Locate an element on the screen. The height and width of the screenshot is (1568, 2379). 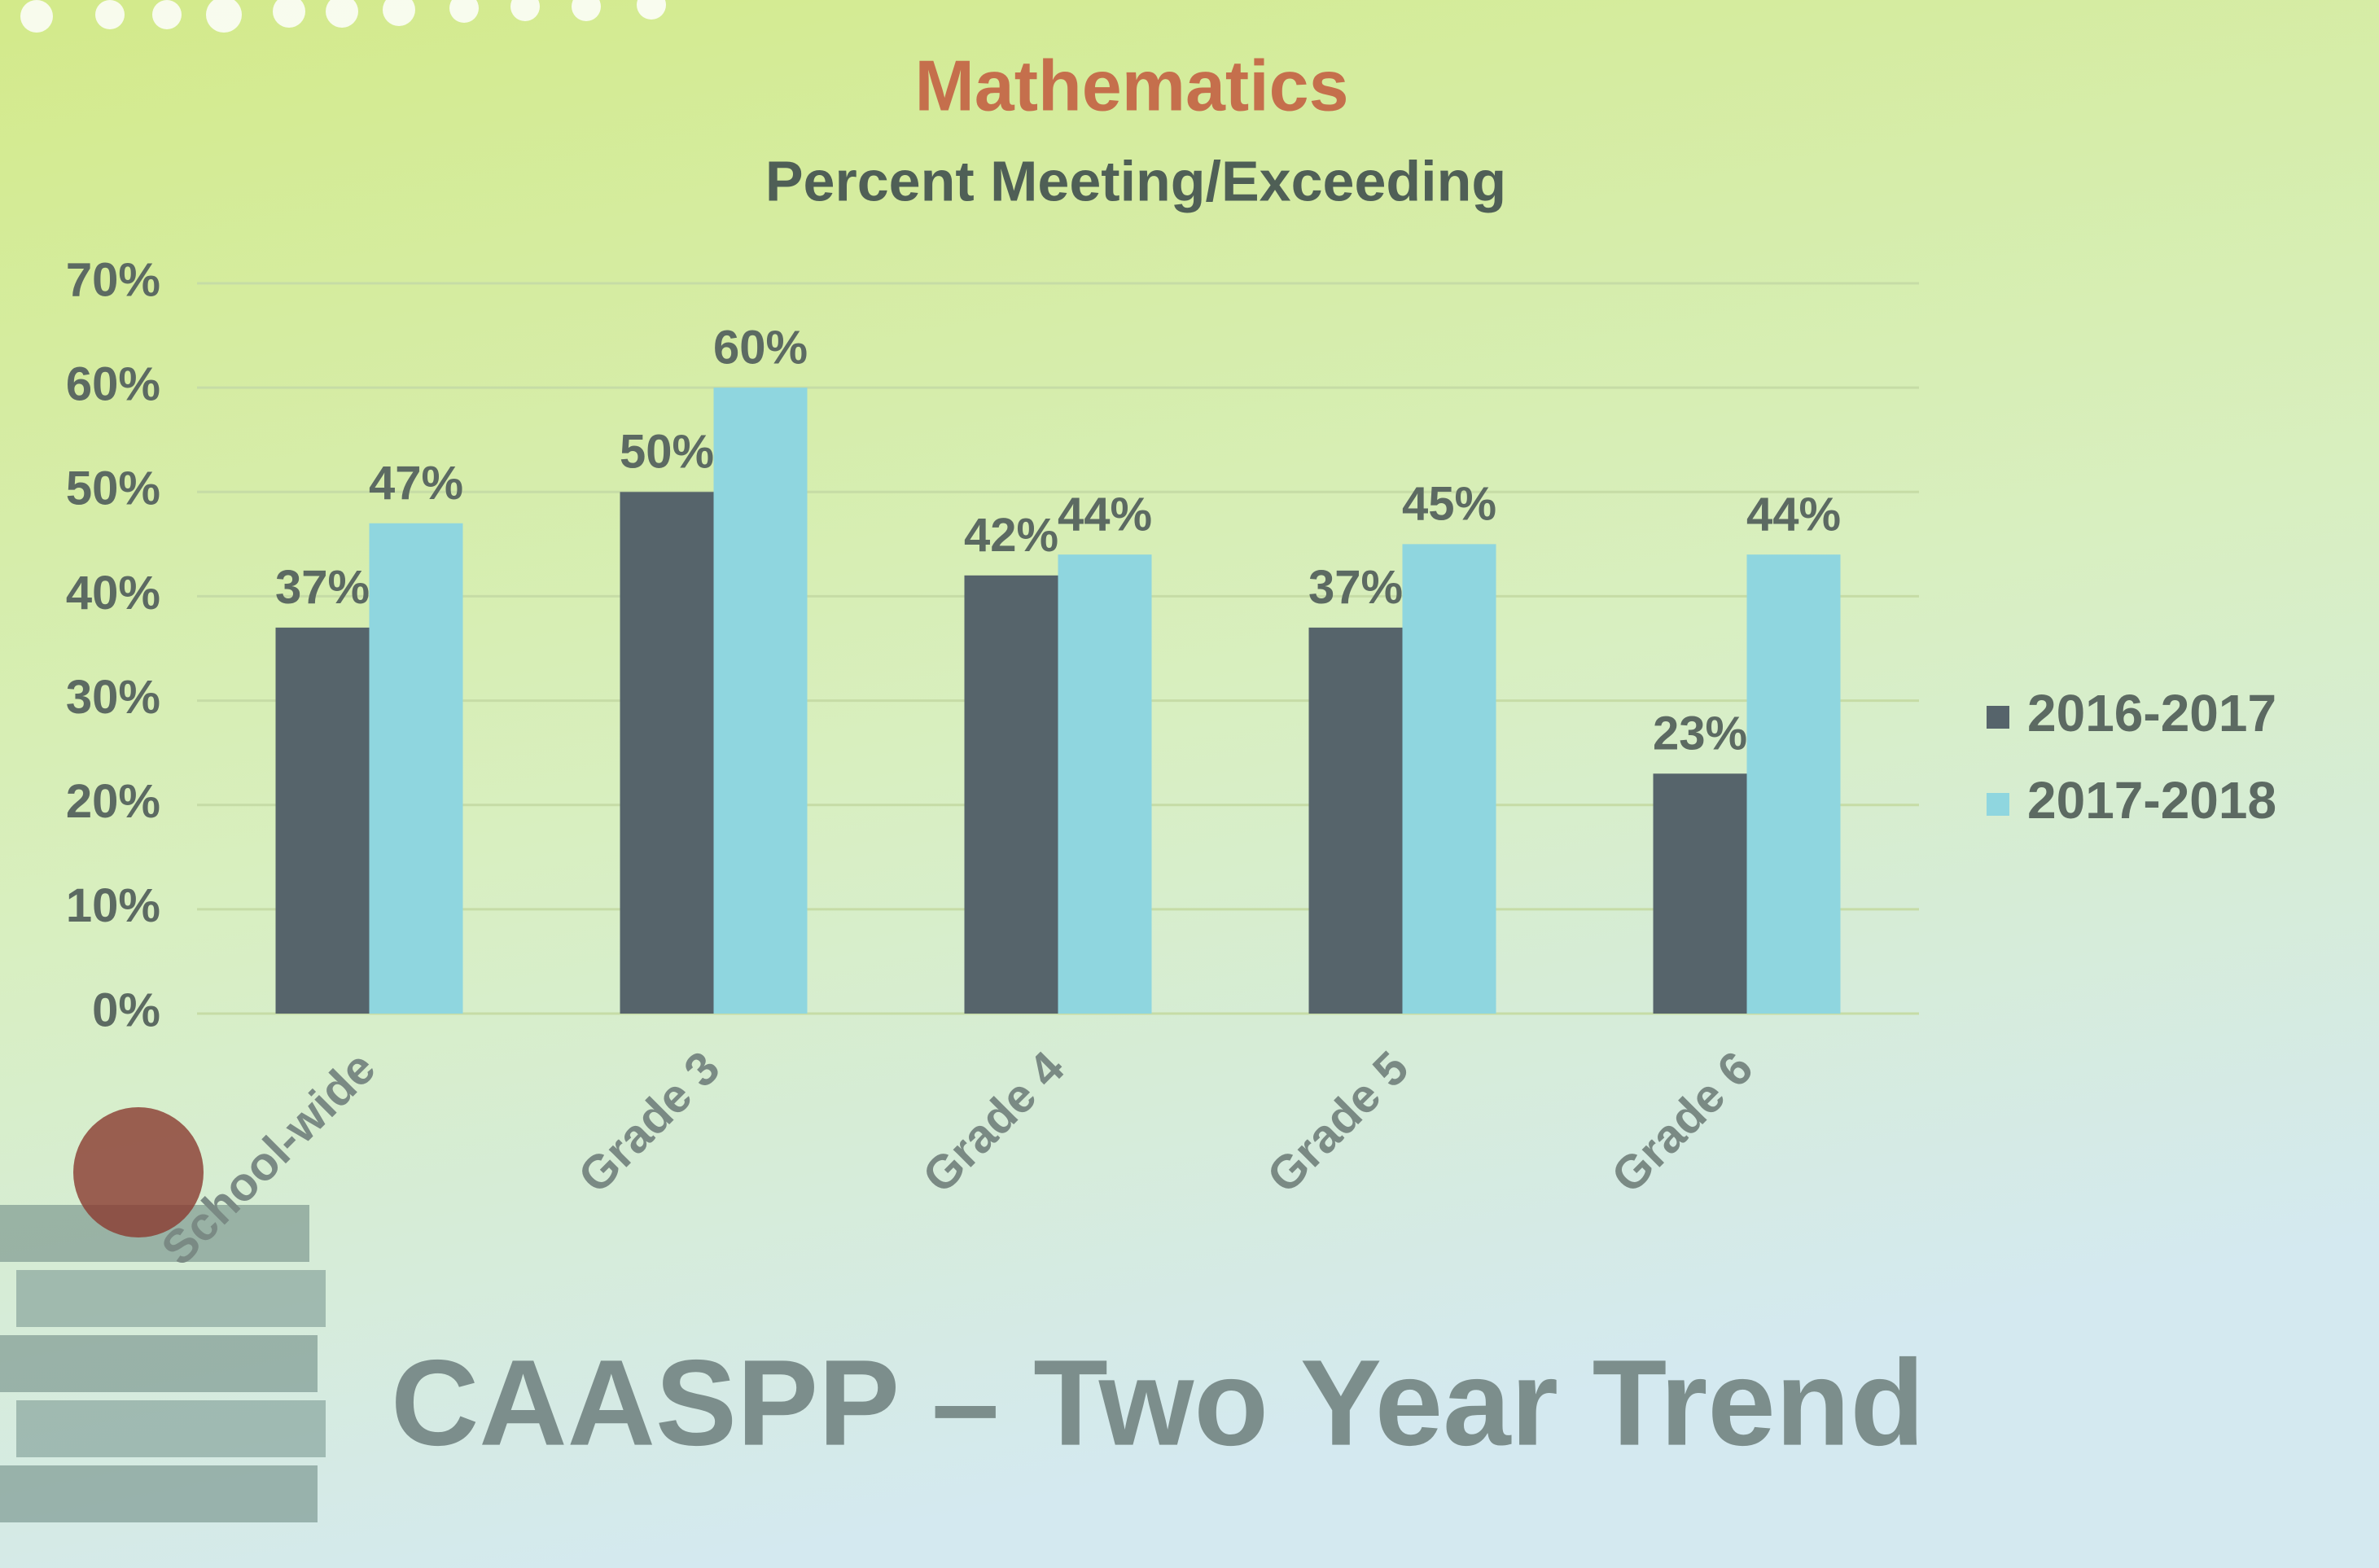
value-label: 45% is located at coordinates (1449, 504).